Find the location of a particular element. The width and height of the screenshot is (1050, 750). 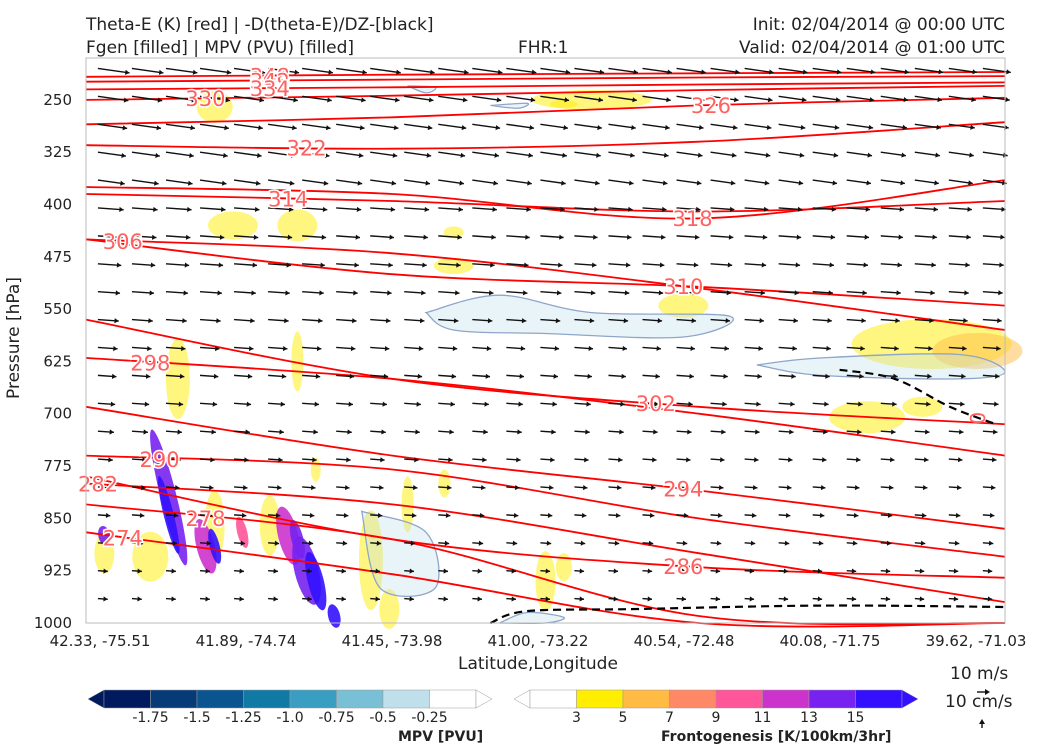

fgen-band is located at coordinates (316, 581).